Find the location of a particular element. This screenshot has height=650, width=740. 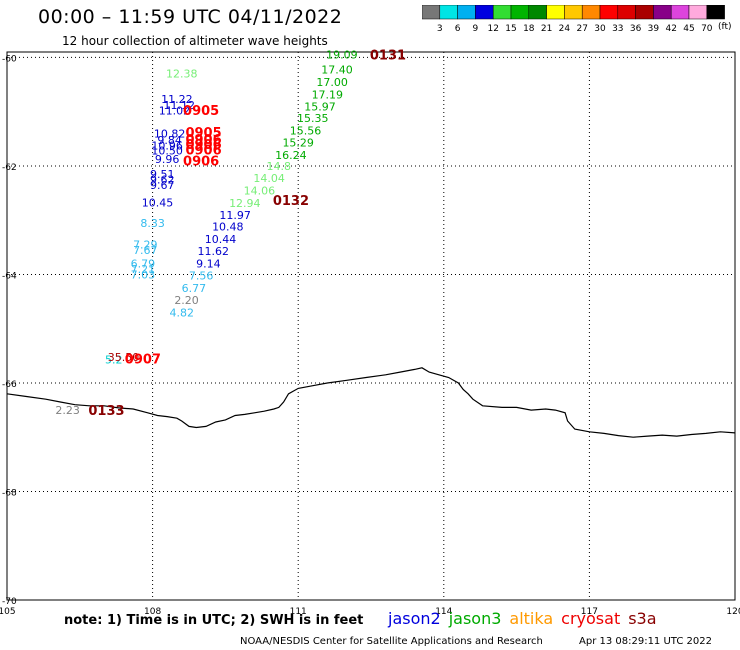

wave-height-label: 2.20 is located at coordinates (186, 300).